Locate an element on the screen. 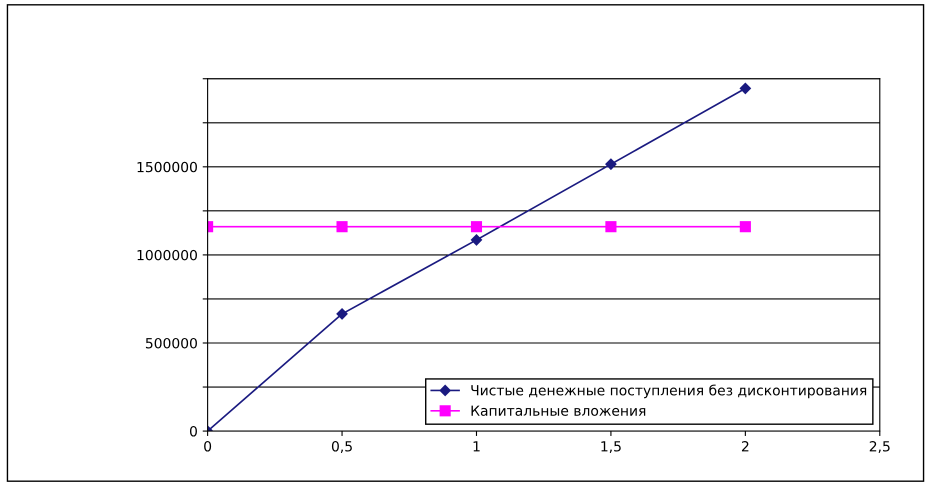 This screenshot has height=486, width=931. x-tick-label: 1,5 is located at coordinates (611, 447).